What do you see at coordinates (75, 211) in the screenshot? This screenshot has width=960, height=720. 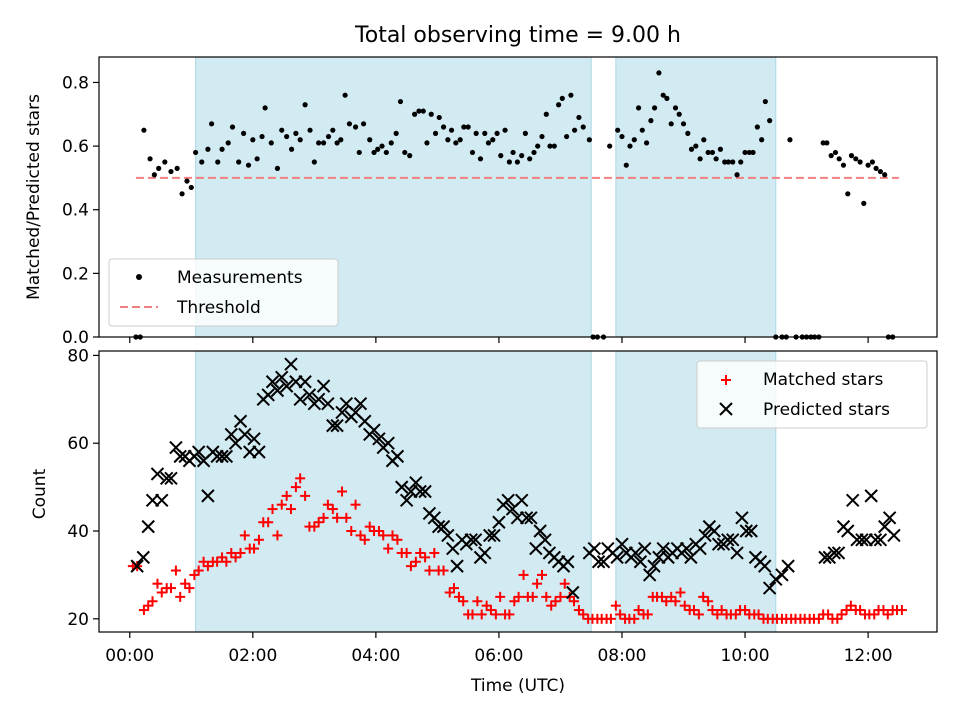 I see `ratio-y-tick-label: 0.4` at bounding box center [75, 211].